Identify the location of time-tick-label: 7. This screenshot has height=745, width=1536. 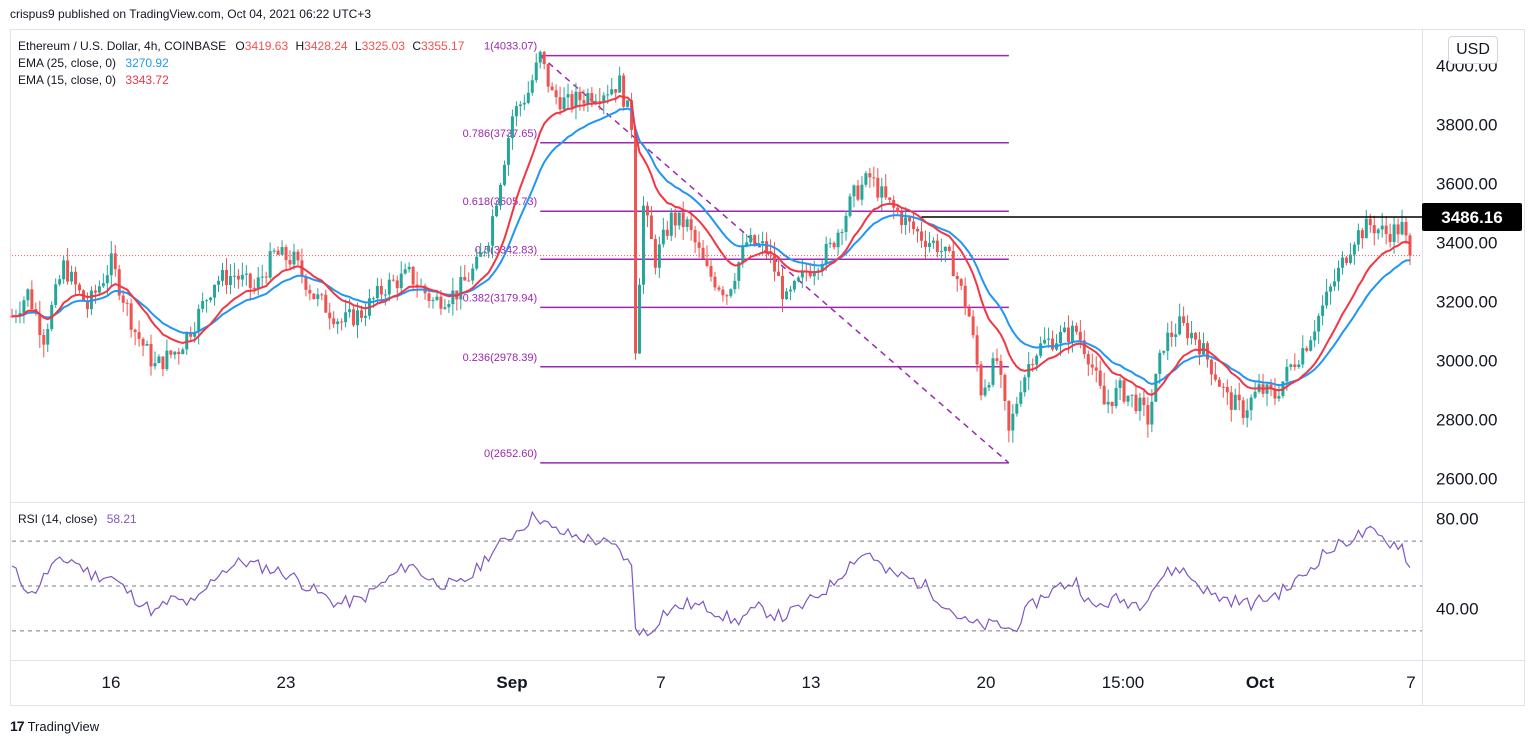
(660, 682).